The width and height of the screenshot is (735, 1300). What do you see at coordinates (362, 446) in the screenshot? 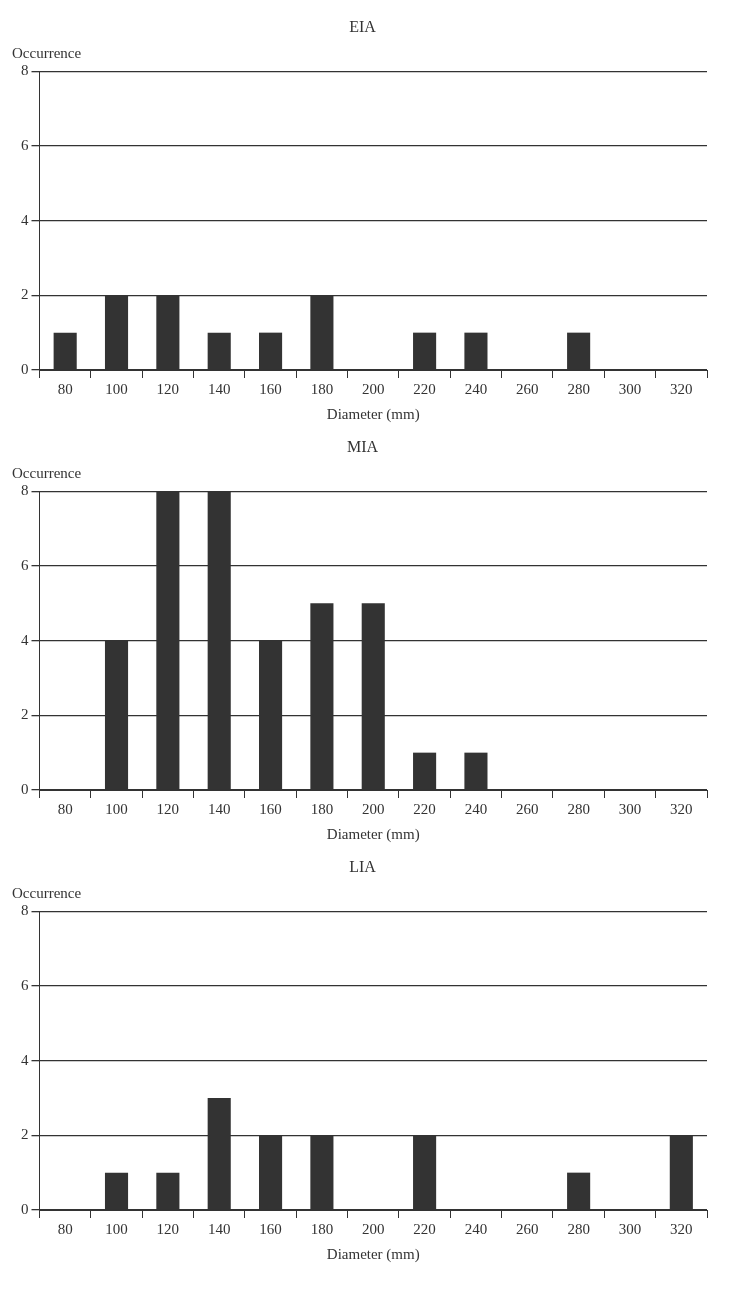
I see `chart-title: MIA` at bounding box center [362, 446].